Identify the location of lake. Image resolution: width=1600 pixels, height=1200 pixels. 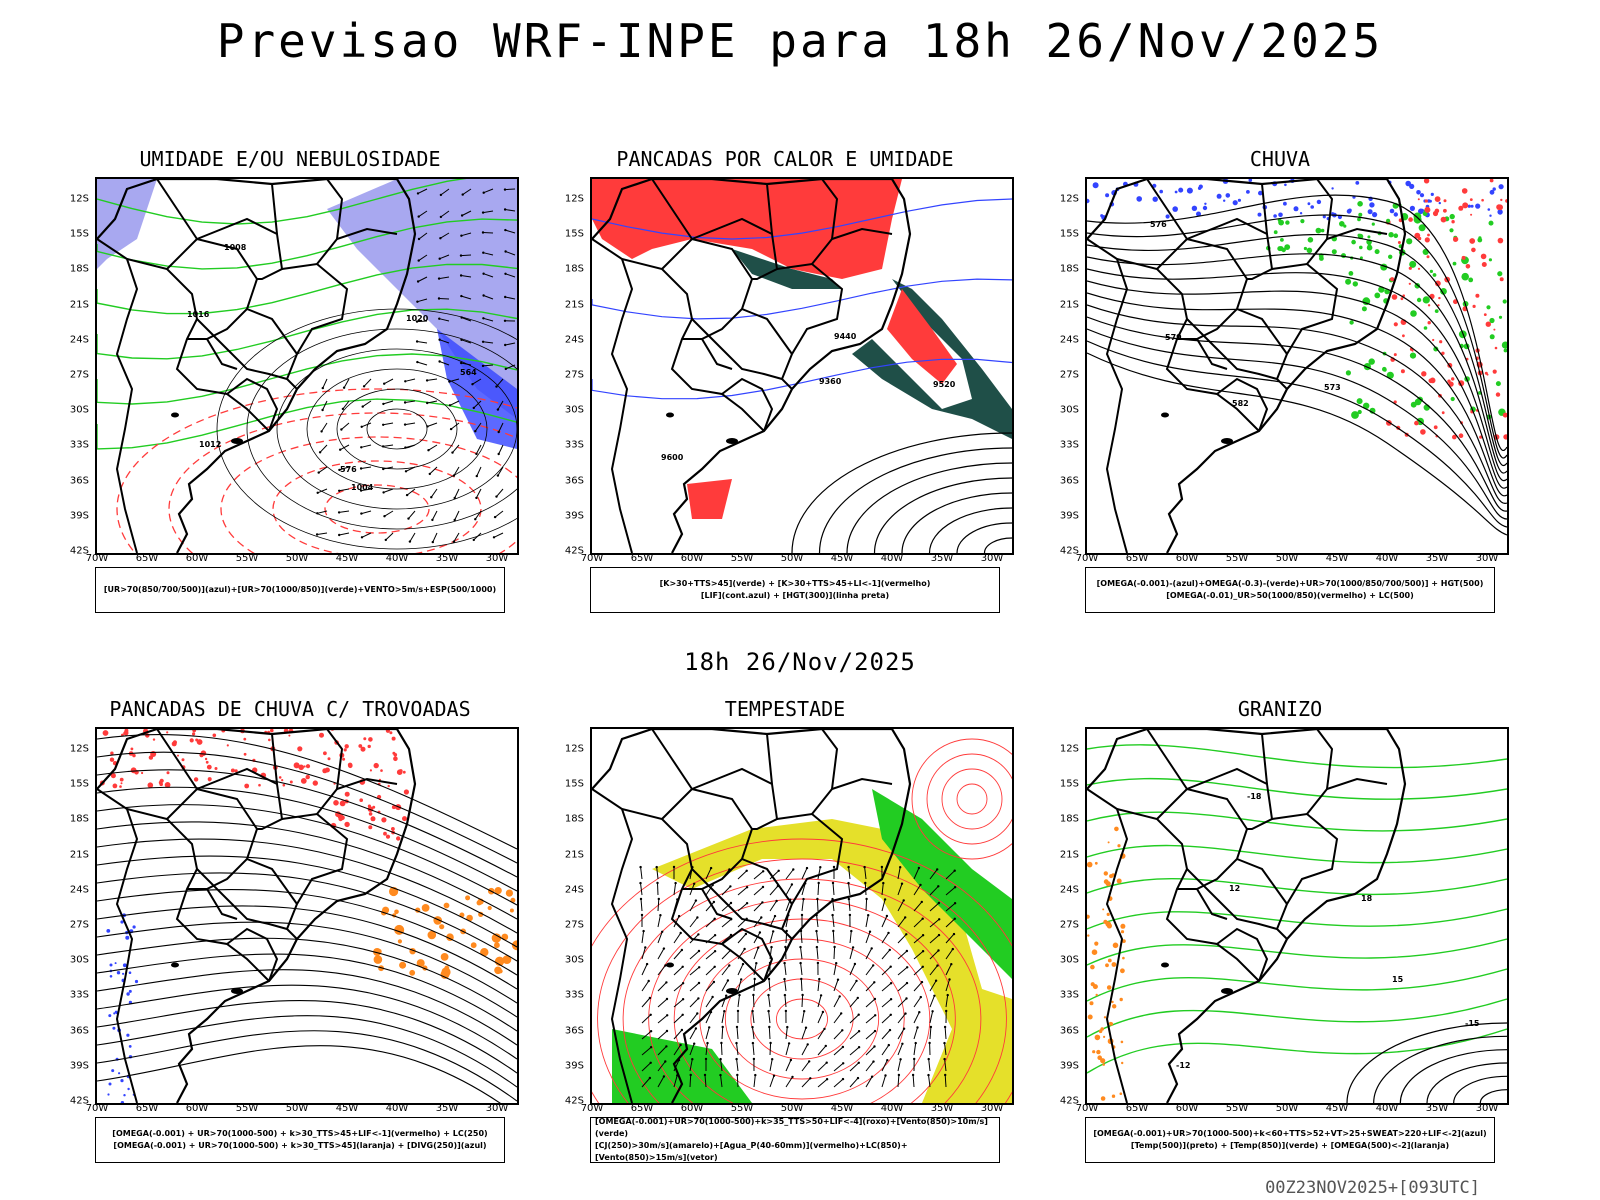
(732, 991).